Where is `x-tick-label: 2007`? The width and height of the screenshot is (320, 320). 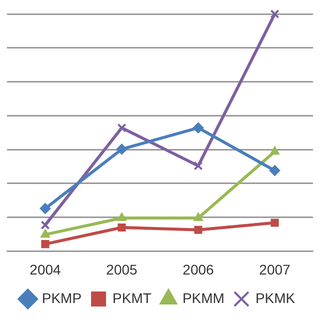
x-tick-label: 2007 is located at coordinates (275, 269).